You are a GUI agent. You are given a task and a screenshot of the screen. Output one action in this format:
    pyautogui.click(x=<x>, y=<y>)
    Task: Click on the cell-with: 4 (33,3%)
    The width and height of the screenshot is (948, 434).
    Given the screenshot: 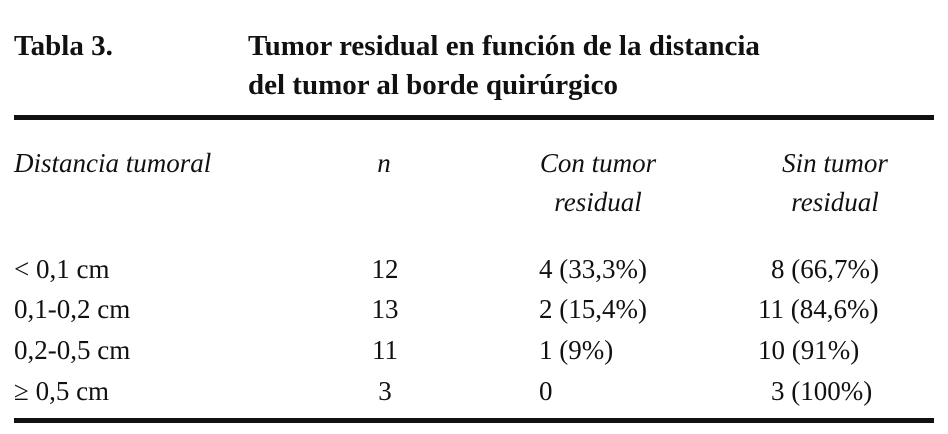 What is the action you would take?
    pyautogui.click(x=593, y=269)
    